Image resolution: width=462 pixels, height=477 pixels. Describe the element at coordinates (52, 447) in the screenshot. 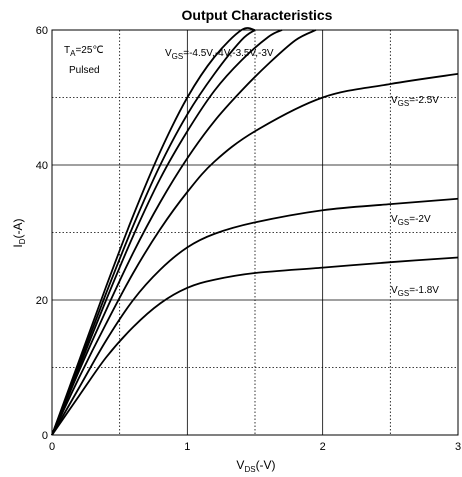

I see `x-tick-label: 0` at that location.